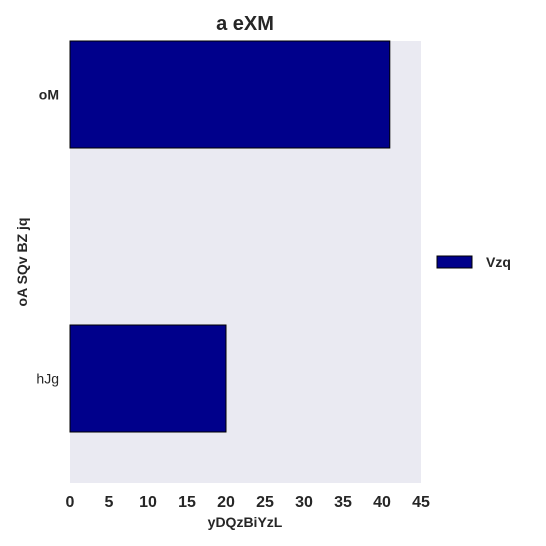 The height and width of the screenshot is (546, 546). I want to click on legend-swatch, so click(454, 262).